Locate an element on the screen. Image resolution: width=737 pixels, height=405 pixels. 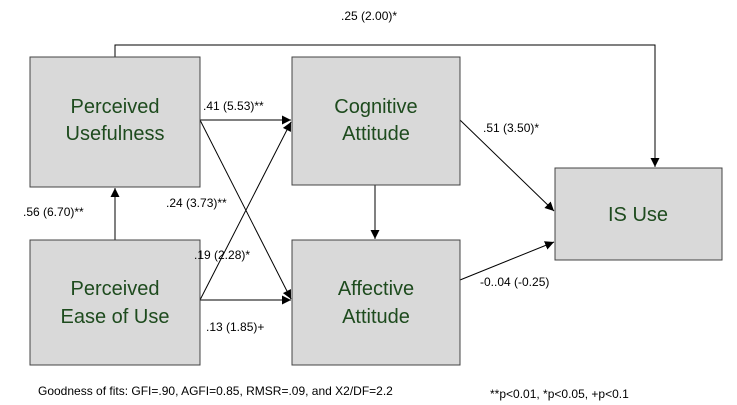
node: Perceived Usefulness is located at coordinates (115, 122).